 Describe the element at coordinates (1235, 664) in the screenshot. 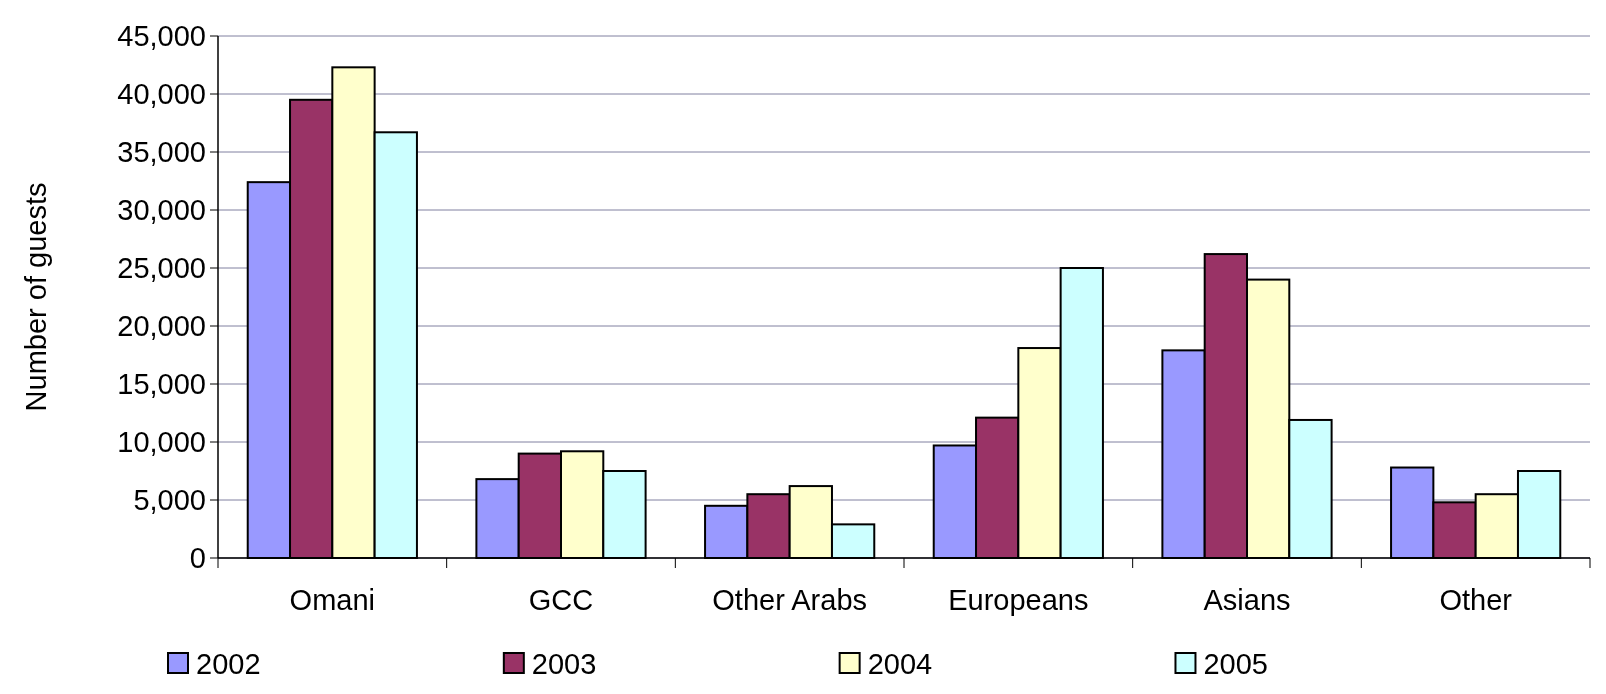

I see `legend-label: 2005` at that location.